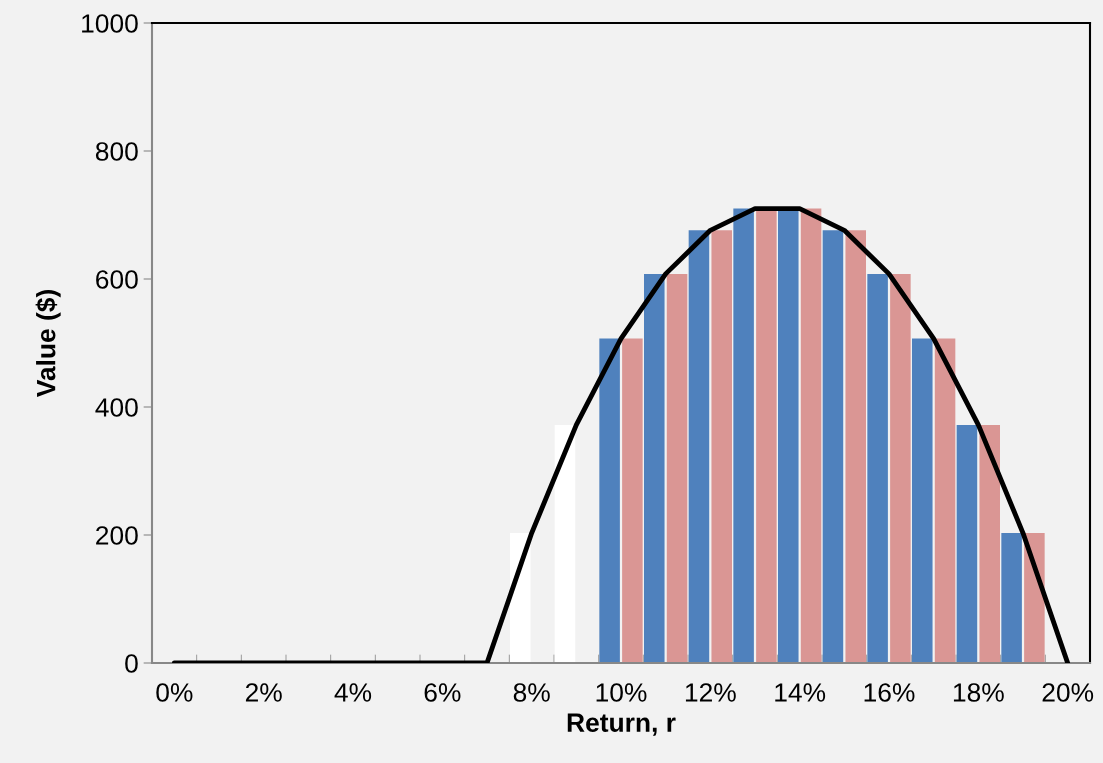  I want to click on x-tick-label: 12%, so click(710, 692).